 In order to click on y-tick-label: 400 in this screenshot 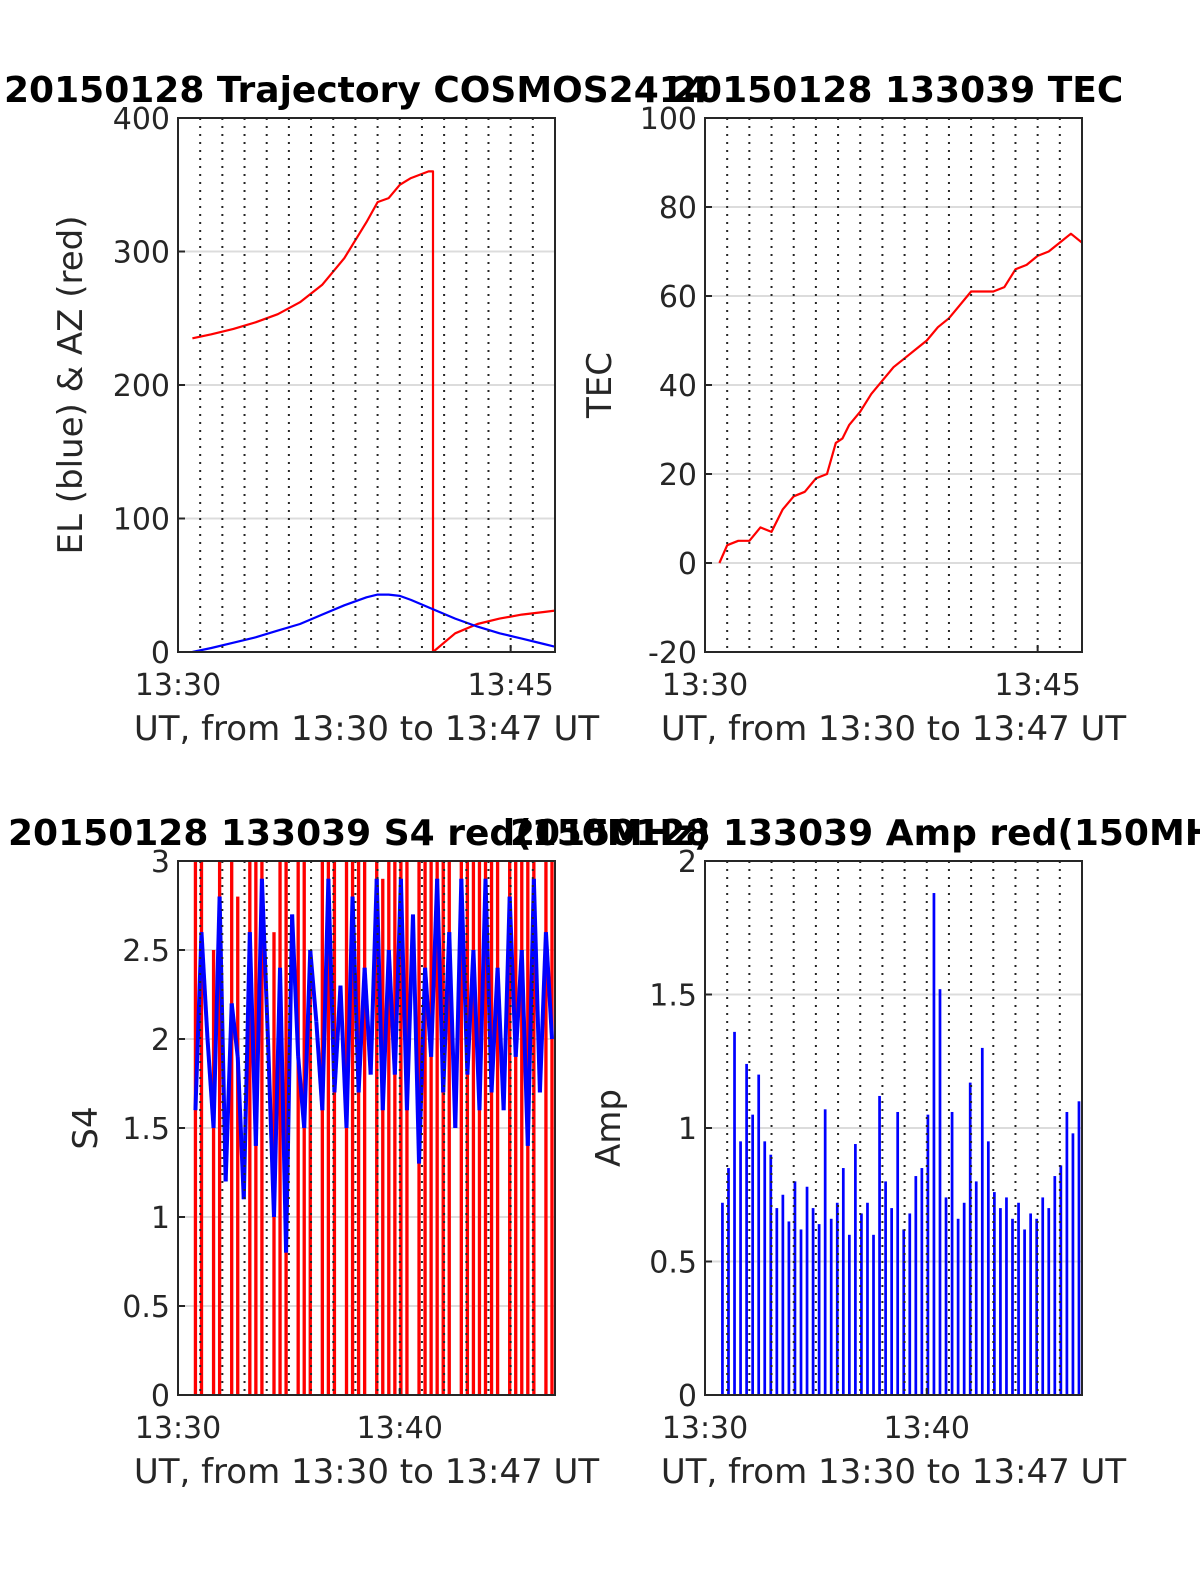, I will do `click(141, 119)`.